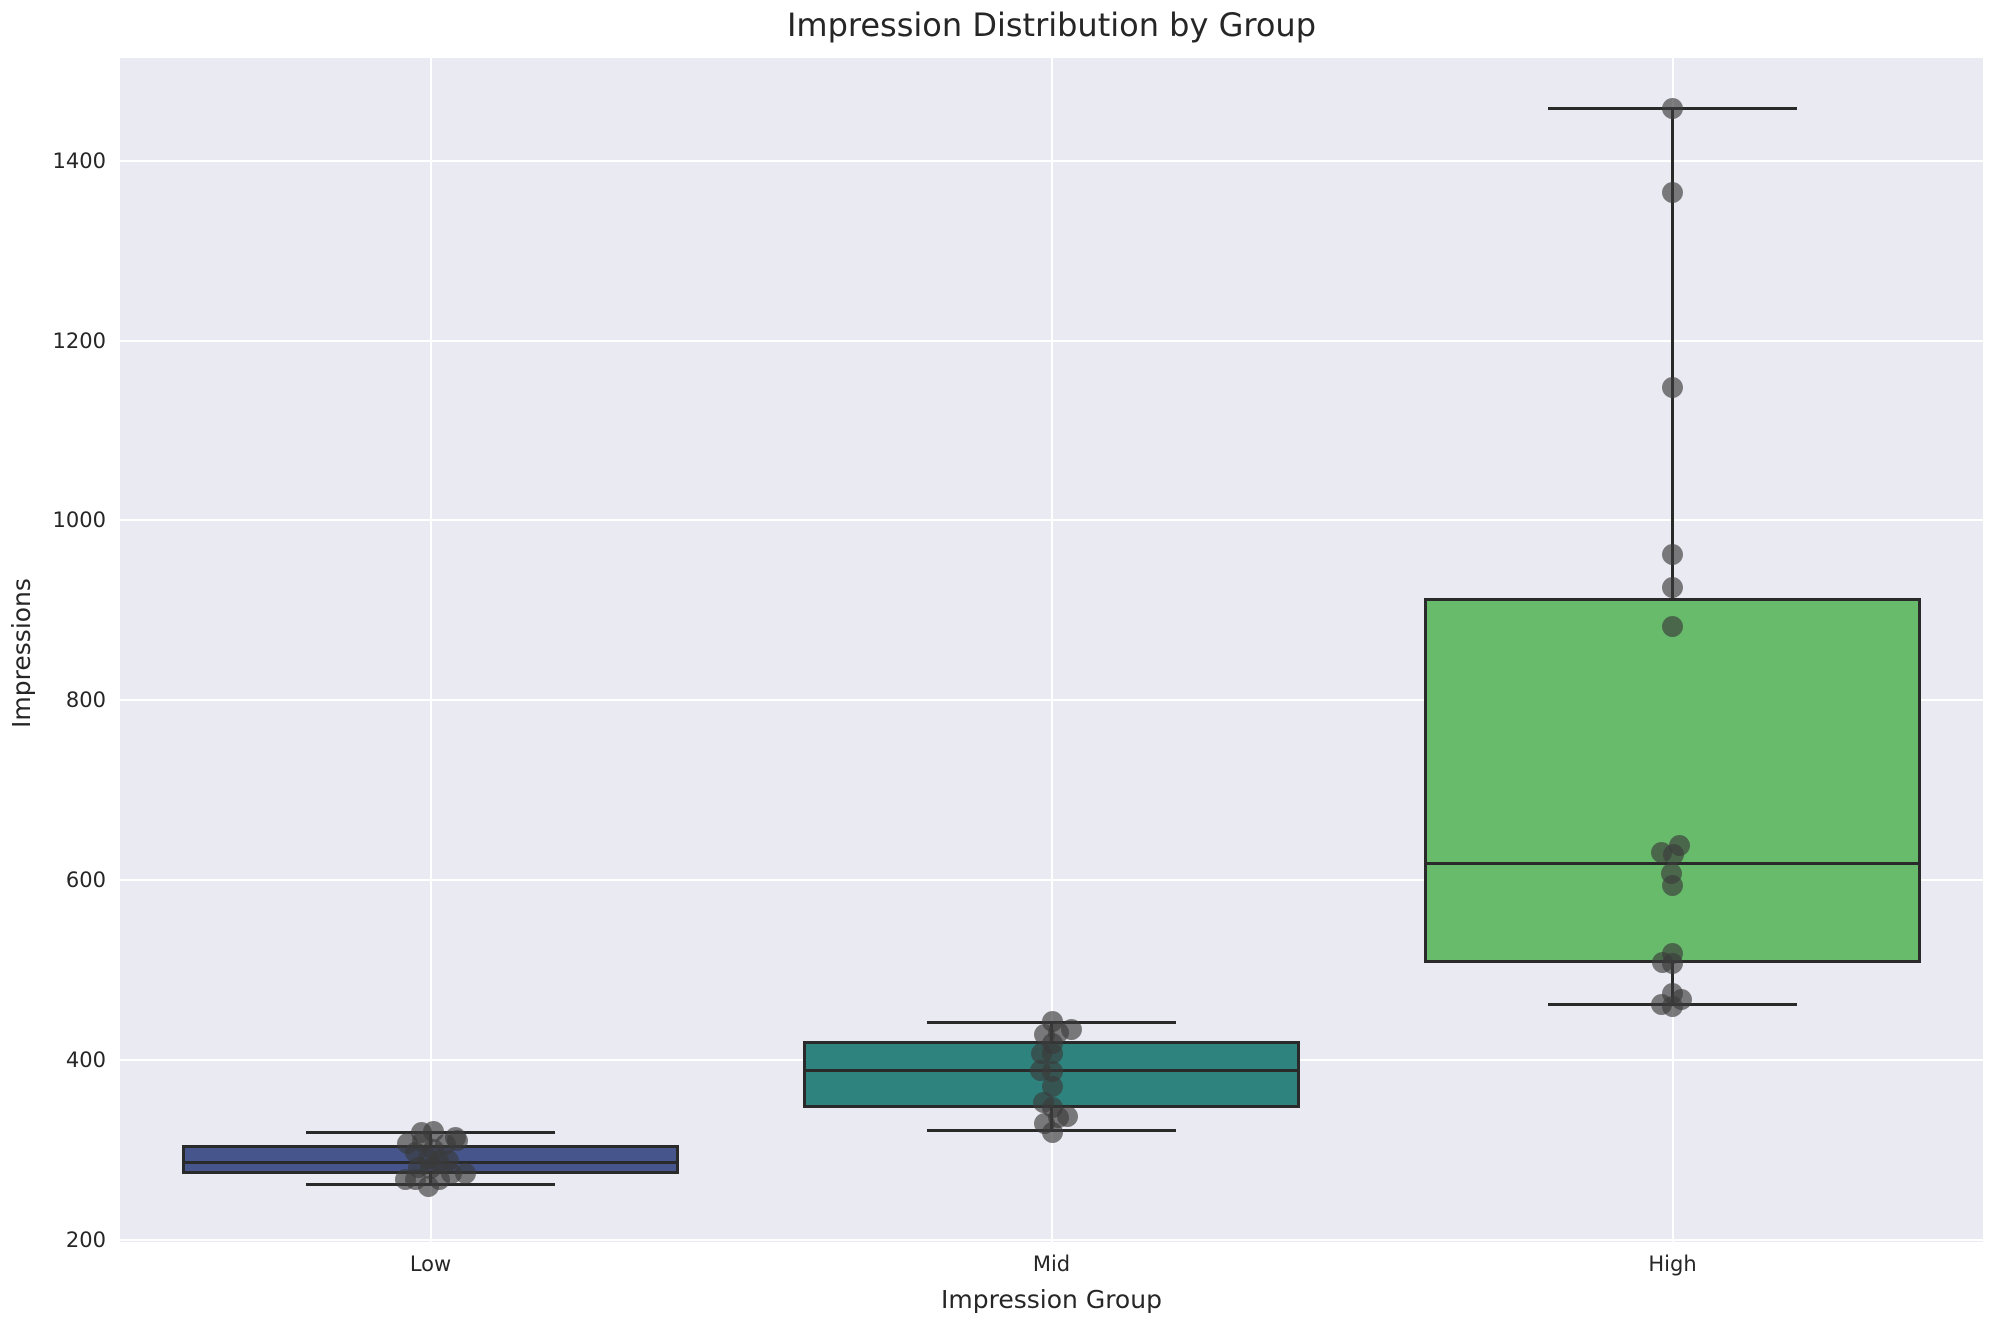 This screenshot has height=1328, width=2000. What do you see at coordinates (85, 1240) in the screenshot?
I see `y-tick-label: 200` at bounding box center [85, 1240].